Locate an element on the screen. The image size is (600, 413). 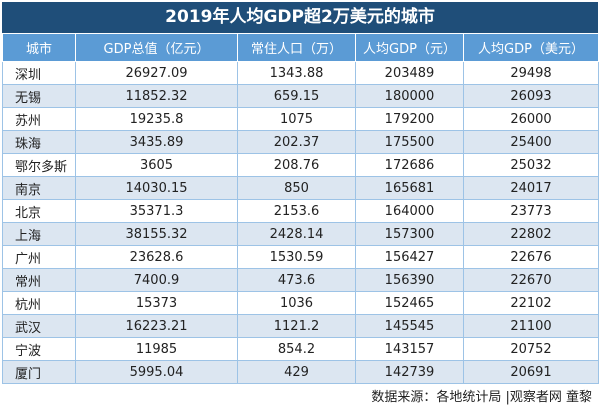
value-cell: 179200 is located at coordinates (409, 119).